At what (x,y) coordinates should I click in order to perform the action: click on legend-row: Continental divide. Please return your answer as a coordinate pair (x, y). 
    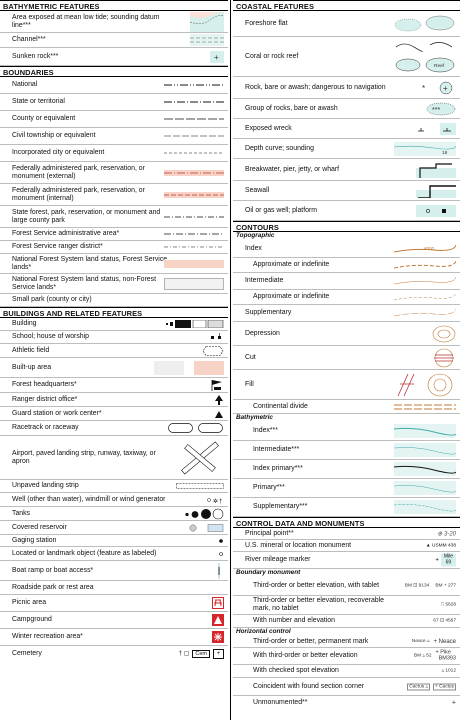
    Looking at the image, I should click on (346, 407).